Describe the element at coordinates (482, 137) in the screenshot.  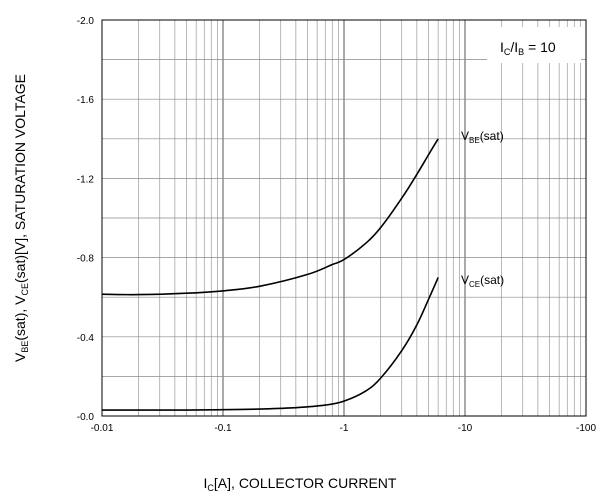
I see `series-label-vbe: VBE(sat)` at that location.